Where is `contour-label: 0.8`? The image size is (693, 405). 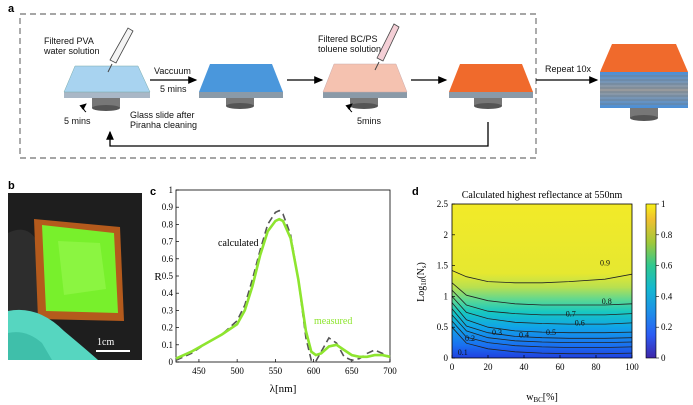
contour-label: 0.8 is located at coordinates (607, 301).